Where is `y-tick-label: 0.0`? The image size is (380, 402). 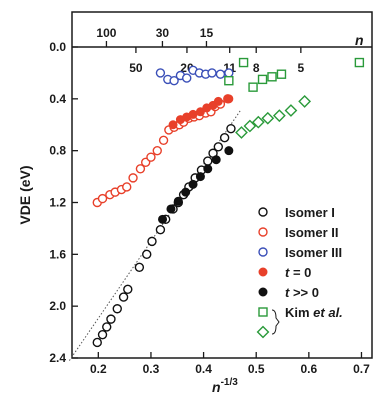 y-tick-label: 0.0 is located at coordinates (57, 47).